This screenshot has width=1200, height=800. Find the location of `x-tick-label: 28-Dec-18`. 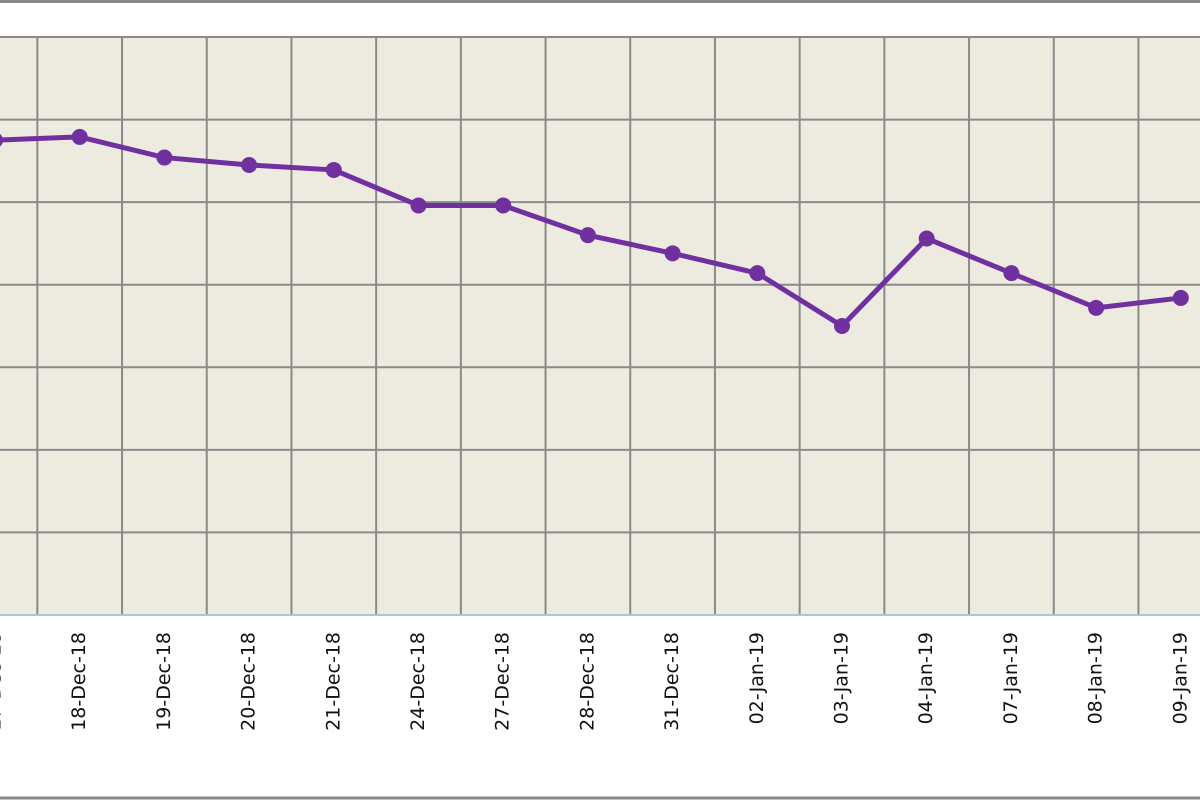

x-tick-label: 28-Dec-18 is located at coordinates (587, 681).